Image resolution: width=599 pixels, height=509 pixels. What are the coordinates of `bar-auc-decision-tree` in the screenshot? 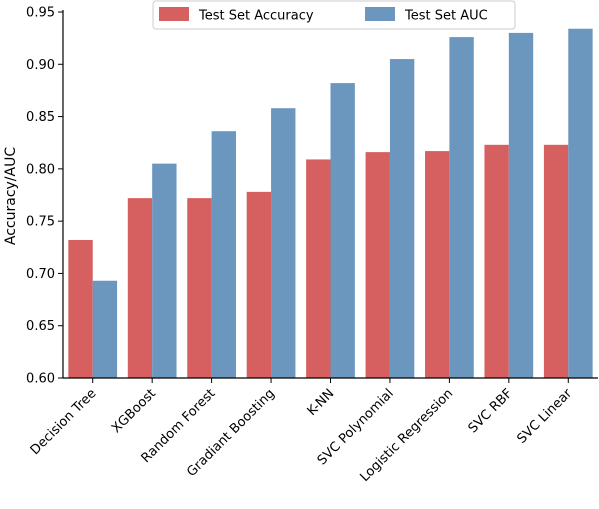 It's located at (105, 329).